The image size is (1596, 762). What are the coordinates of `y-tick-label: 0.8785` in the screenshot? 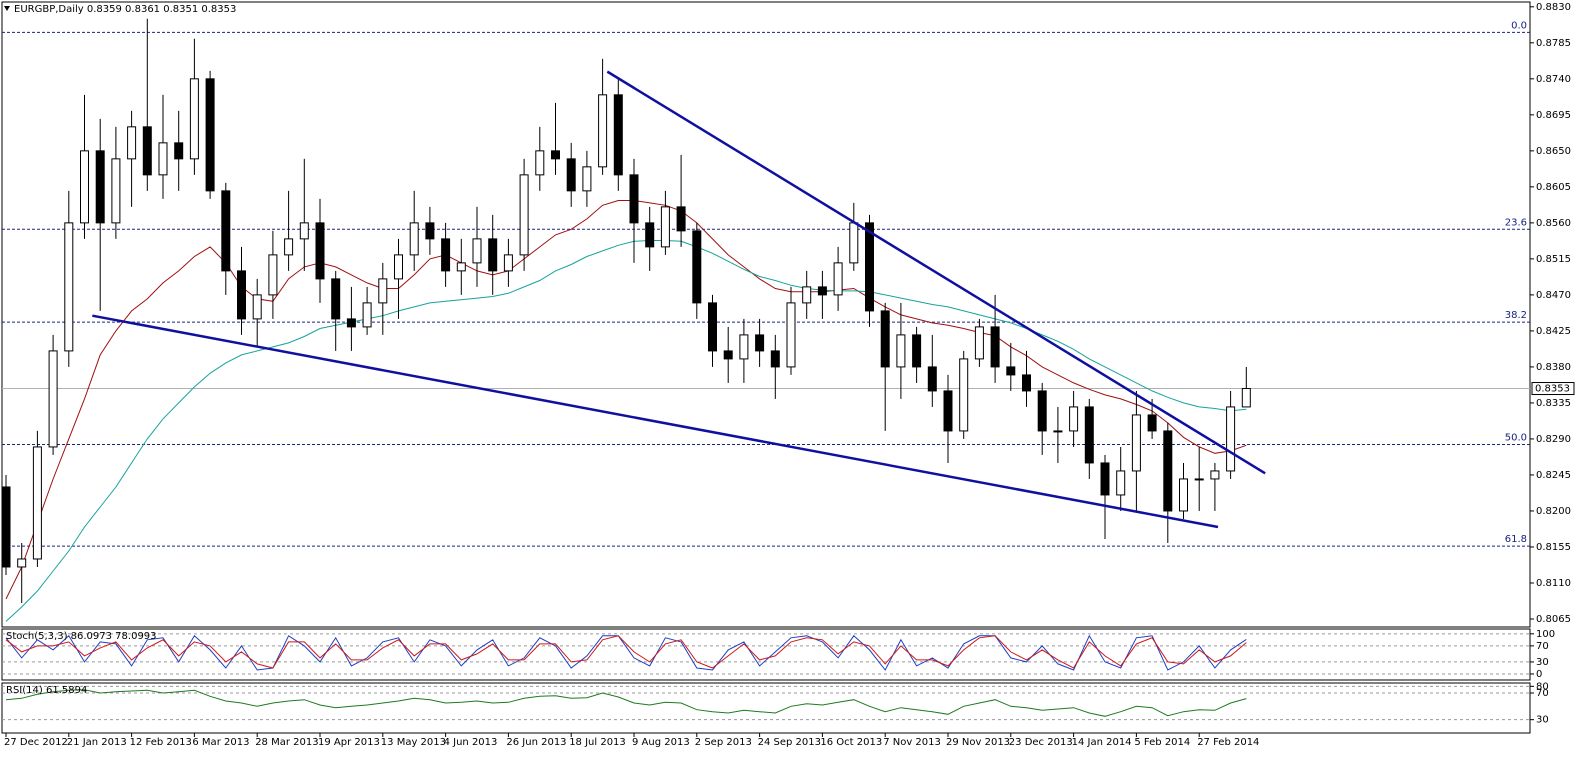 It's located at (1553, 43).